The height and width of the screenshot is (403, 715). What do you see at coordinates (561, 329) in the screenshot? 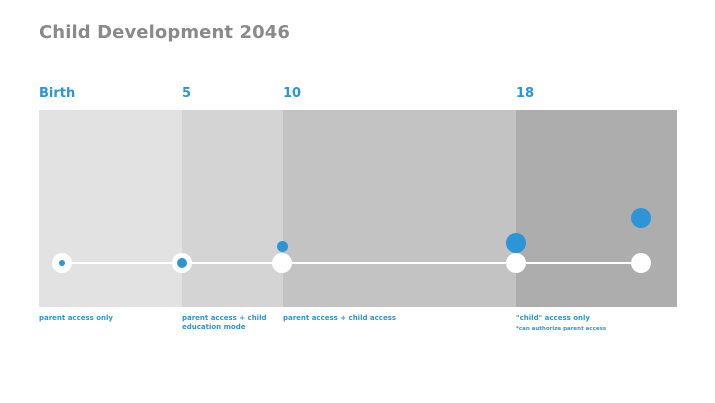
I see `caption-18-note: *can authorize parent access` at bounding box center [561, 329].